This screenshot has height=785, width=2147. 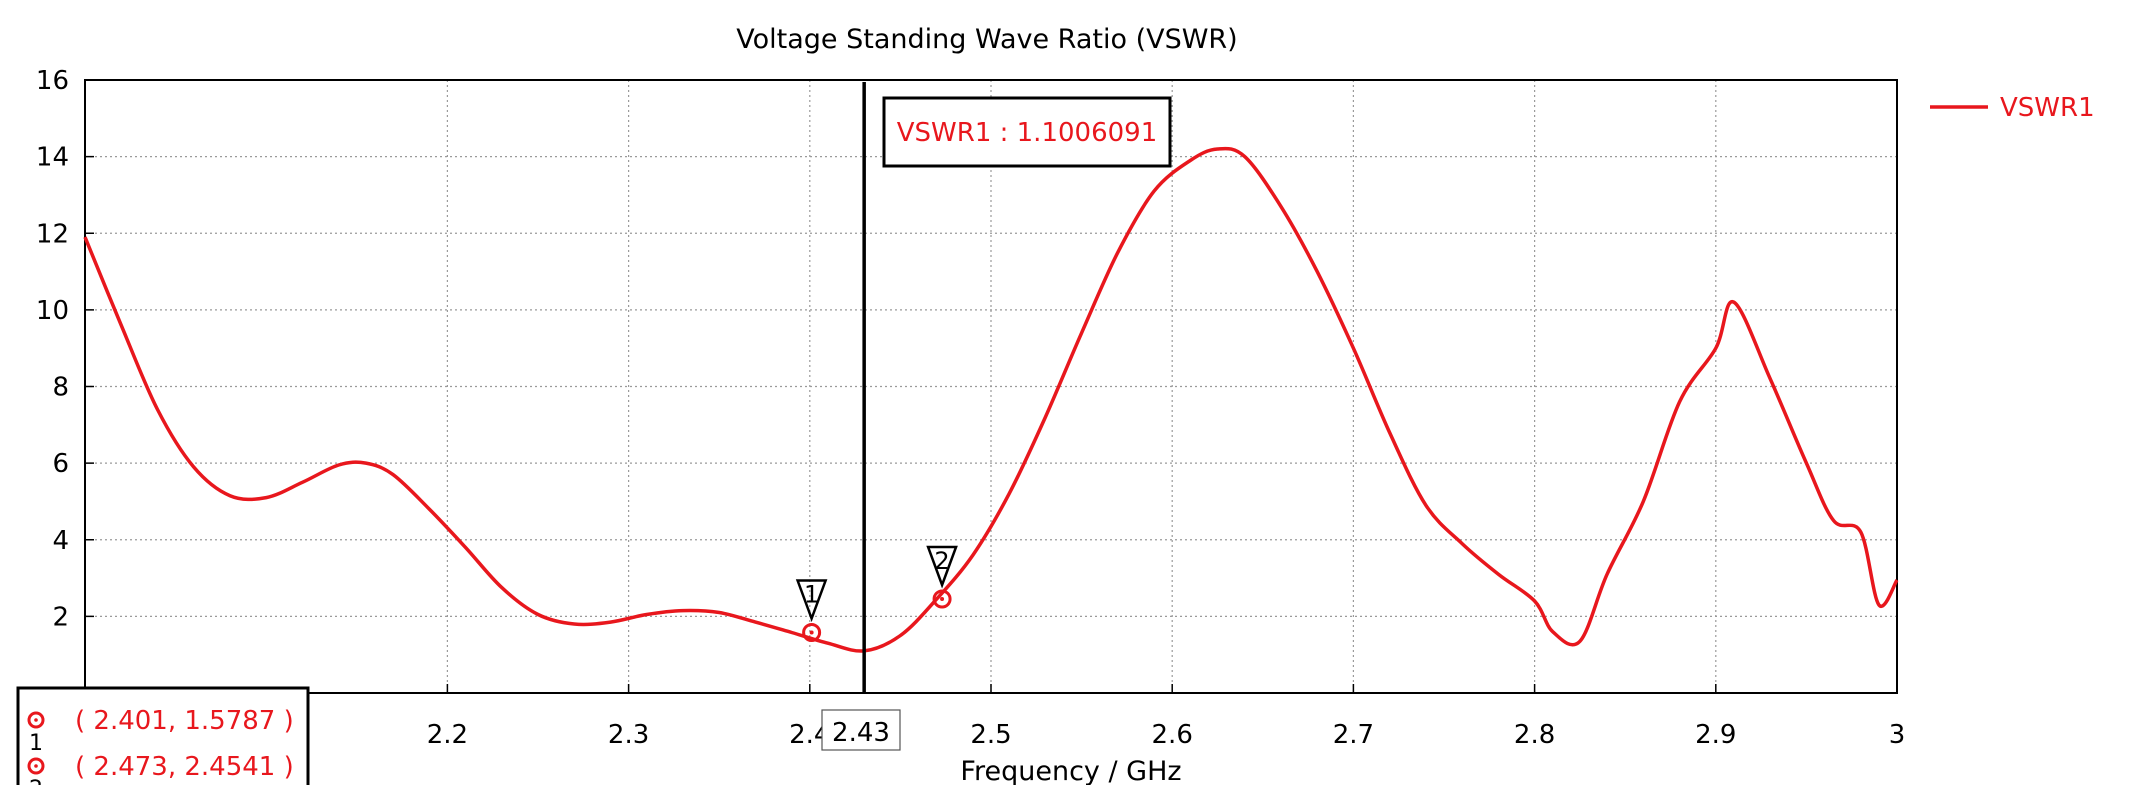 I want to click on y-tick-label: 14, so click(x=52, y=158).